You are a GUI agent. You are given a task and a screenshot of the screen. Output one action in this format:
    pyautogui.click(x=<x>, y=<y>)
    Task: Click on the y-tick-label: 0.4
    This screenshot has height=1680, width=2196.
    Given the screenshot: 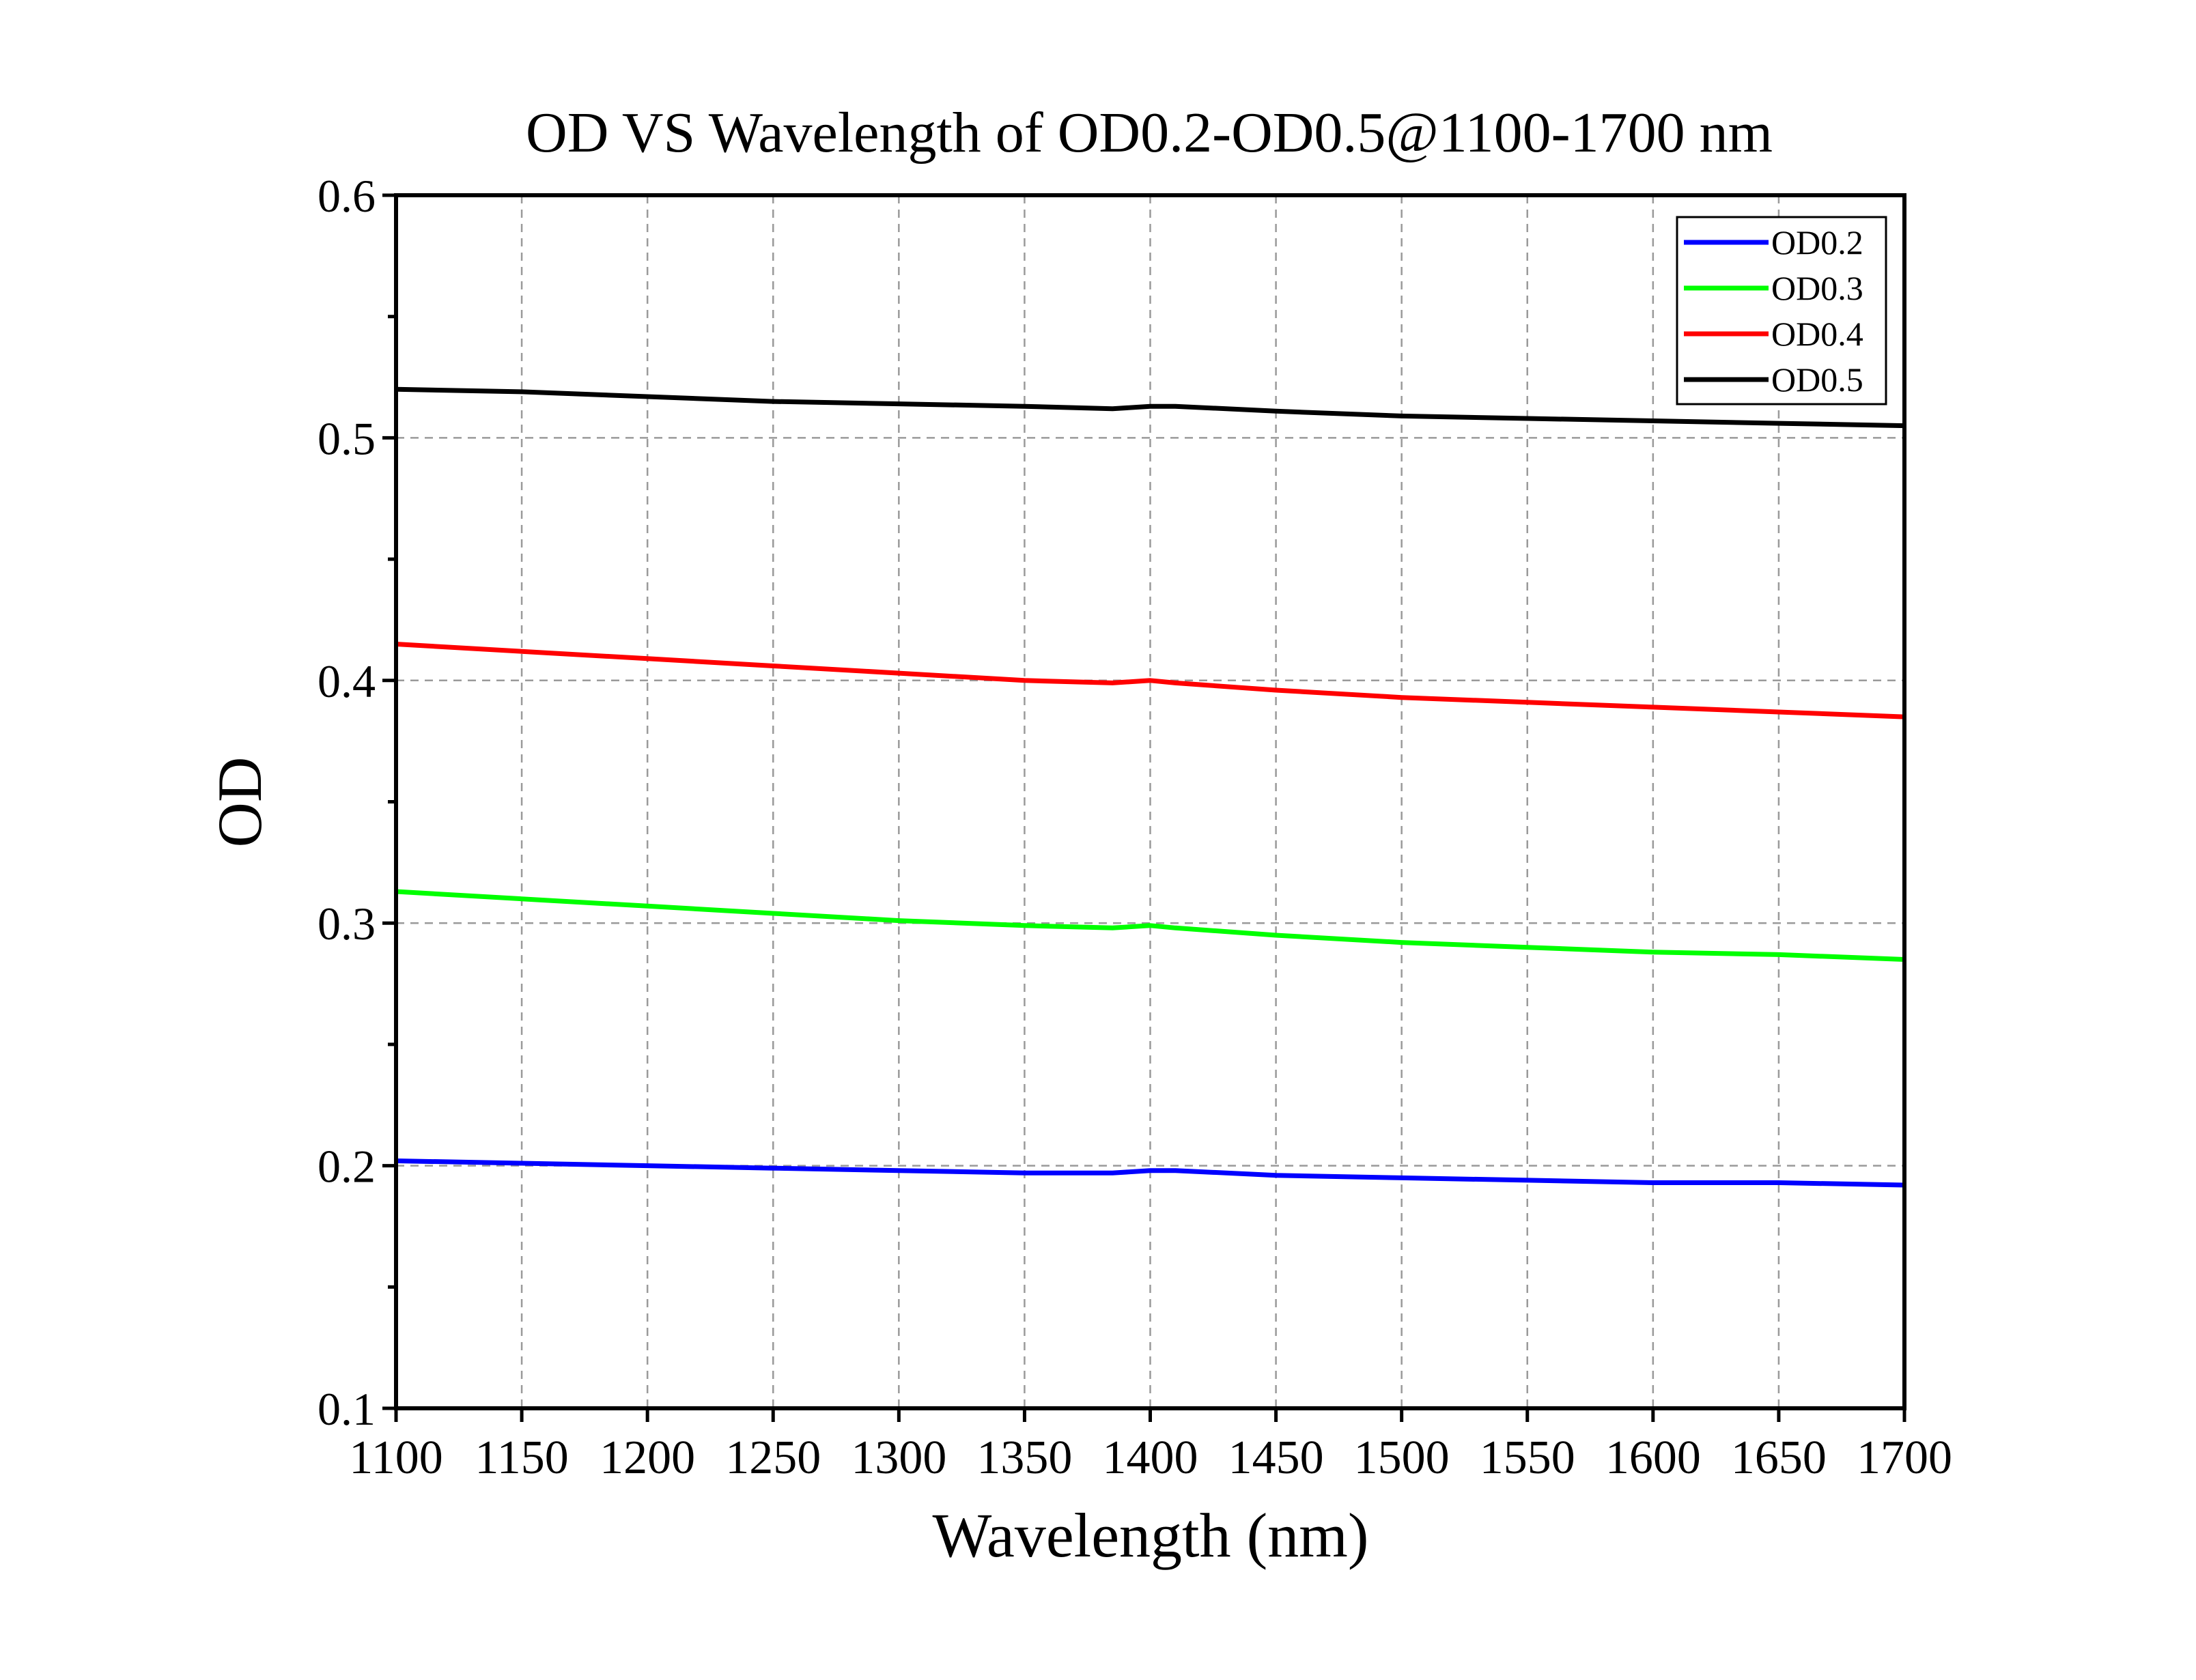 What is the action you would take?
    pyautogui.click(x=347, y=681)
    